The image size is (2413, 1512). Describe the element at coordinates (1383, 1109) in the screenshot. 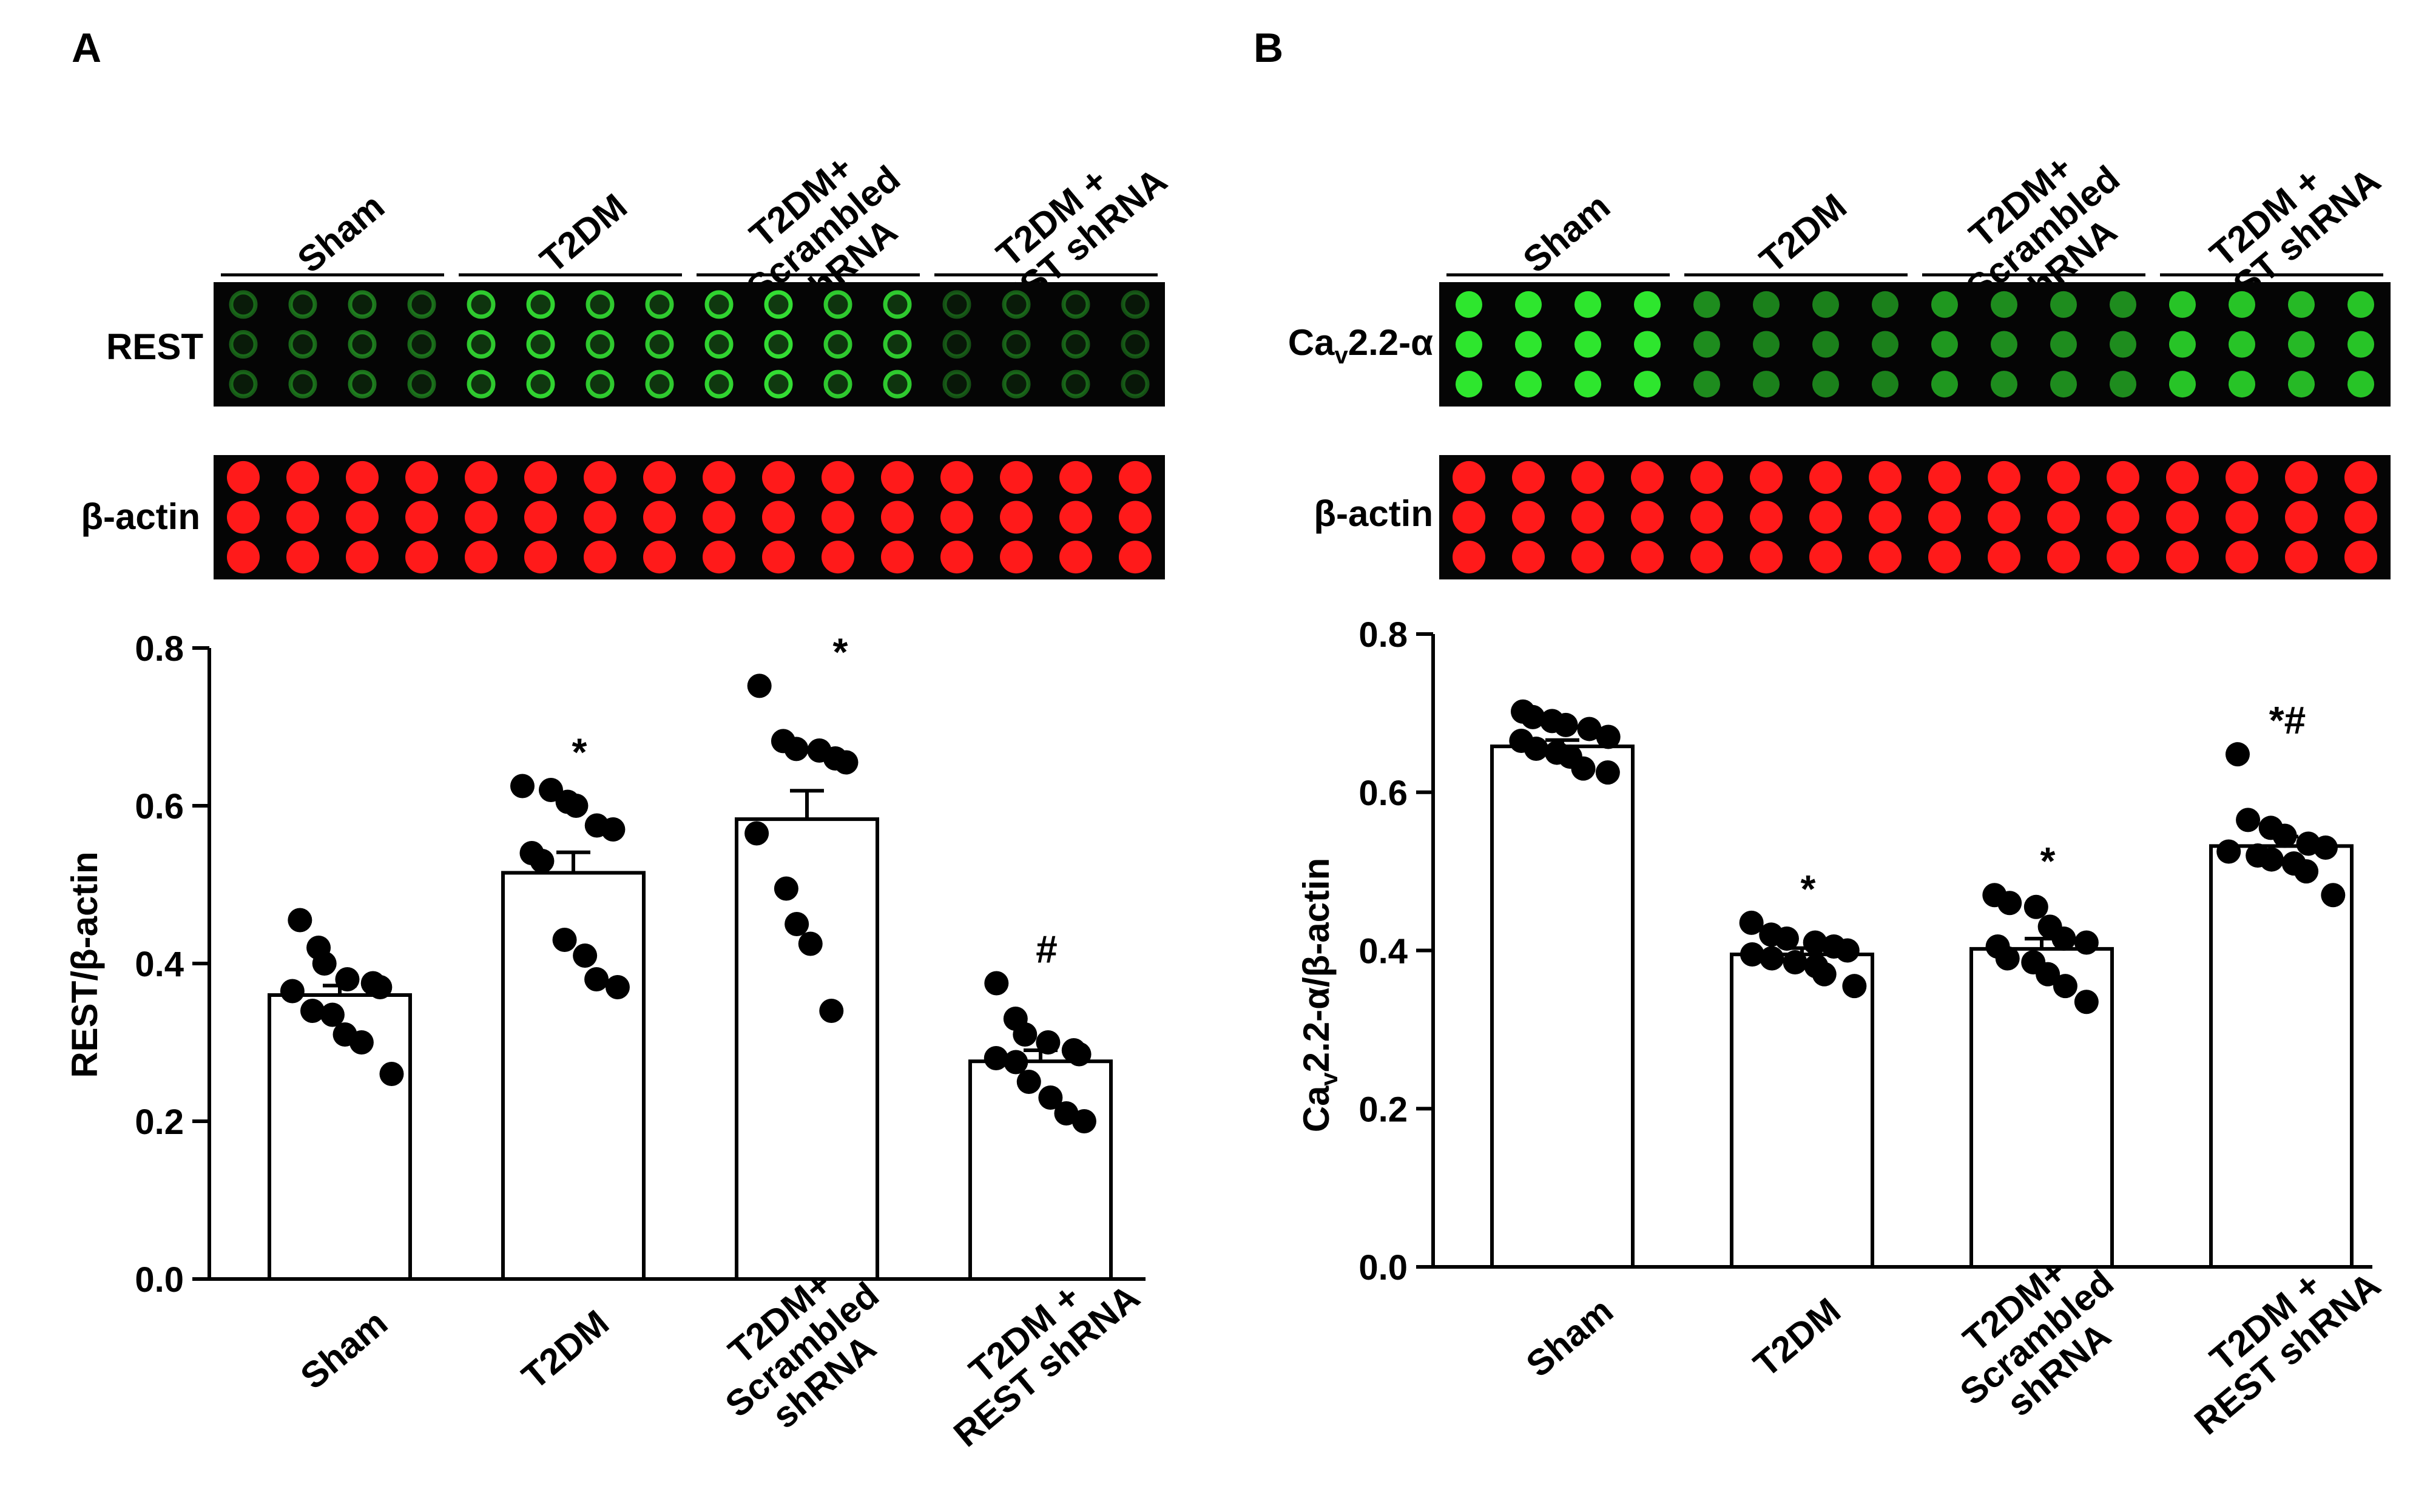

I see `panel-b-y-tick-label: 0.2` at that location.